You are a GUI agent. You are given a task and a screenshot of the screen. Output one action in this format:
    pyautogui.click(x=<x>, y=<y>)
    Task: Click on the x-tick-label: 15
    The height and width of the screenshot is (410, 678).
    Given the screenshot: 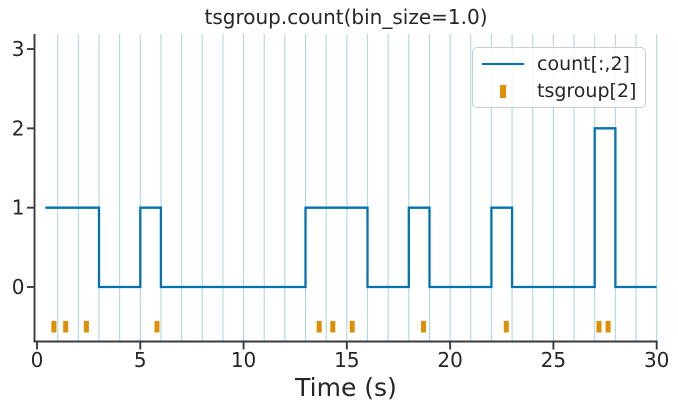 What is the action you would take?
    pyautogui.click(x=346, y=360)
    